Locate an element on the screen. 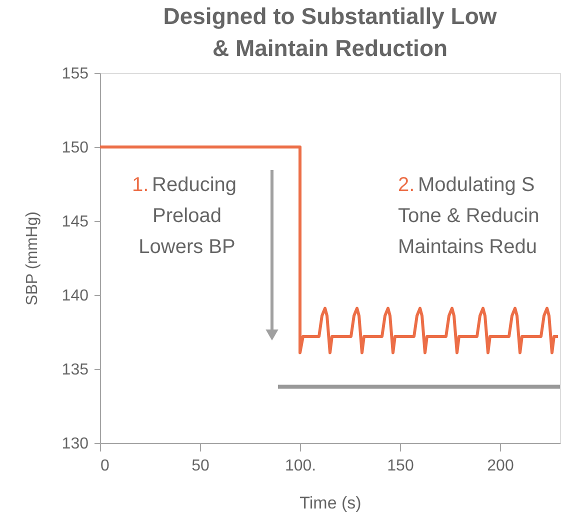 The height and width of the screenshot is (522, 571). y-tick-label: 140 is located at coordinates (75, 296).